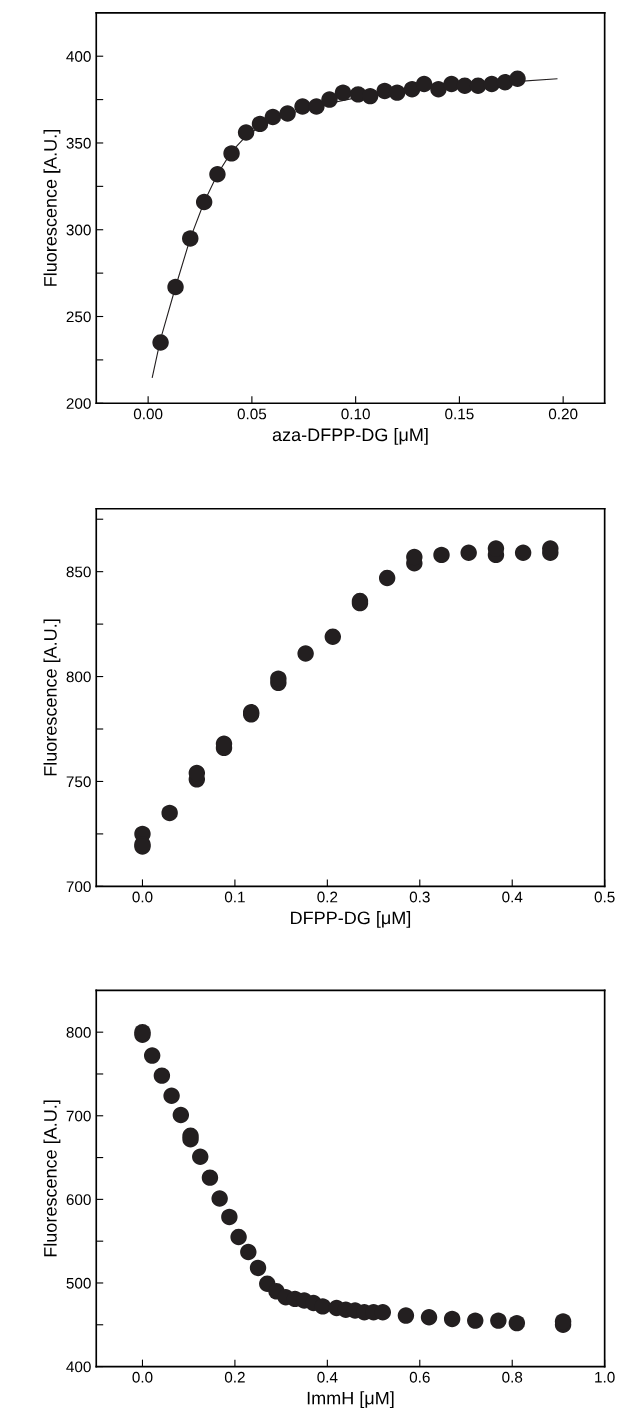  What do you see at coordinates (355, 414) in the screenshot?
I see `x-tick-label: 0.10` at bounding box center [355, 414].